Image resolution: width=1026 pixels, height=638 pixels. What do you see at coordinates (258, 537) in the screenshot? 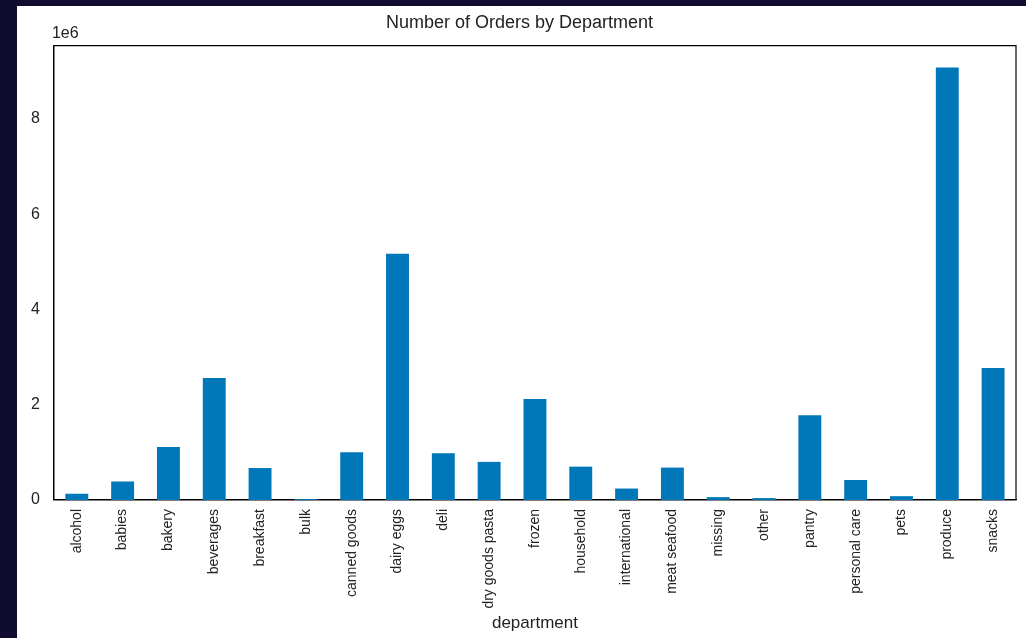
I see `x-tick-label: breakfast` at bounding box center [258, 537].